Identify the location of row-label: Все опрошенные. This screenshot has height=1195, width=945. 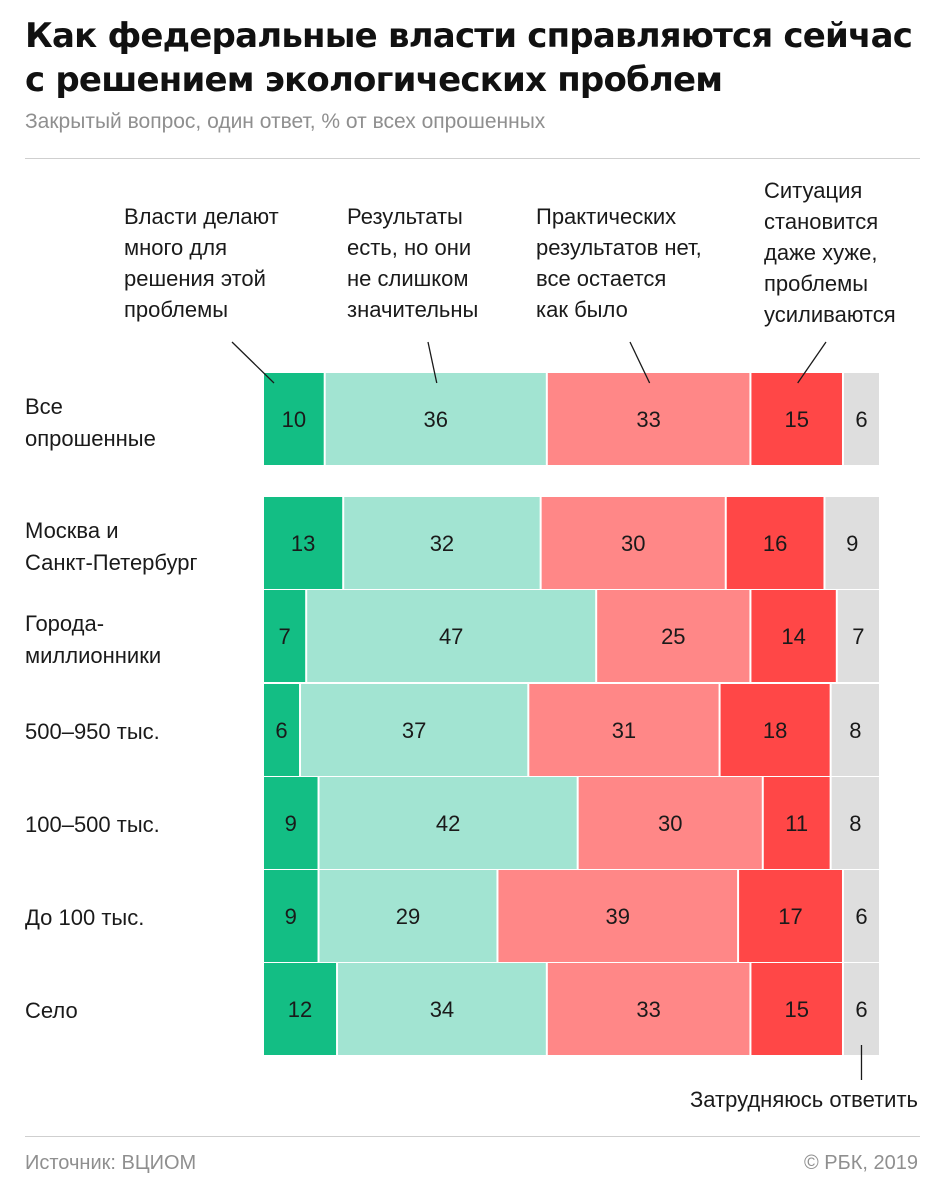
(90, 422).